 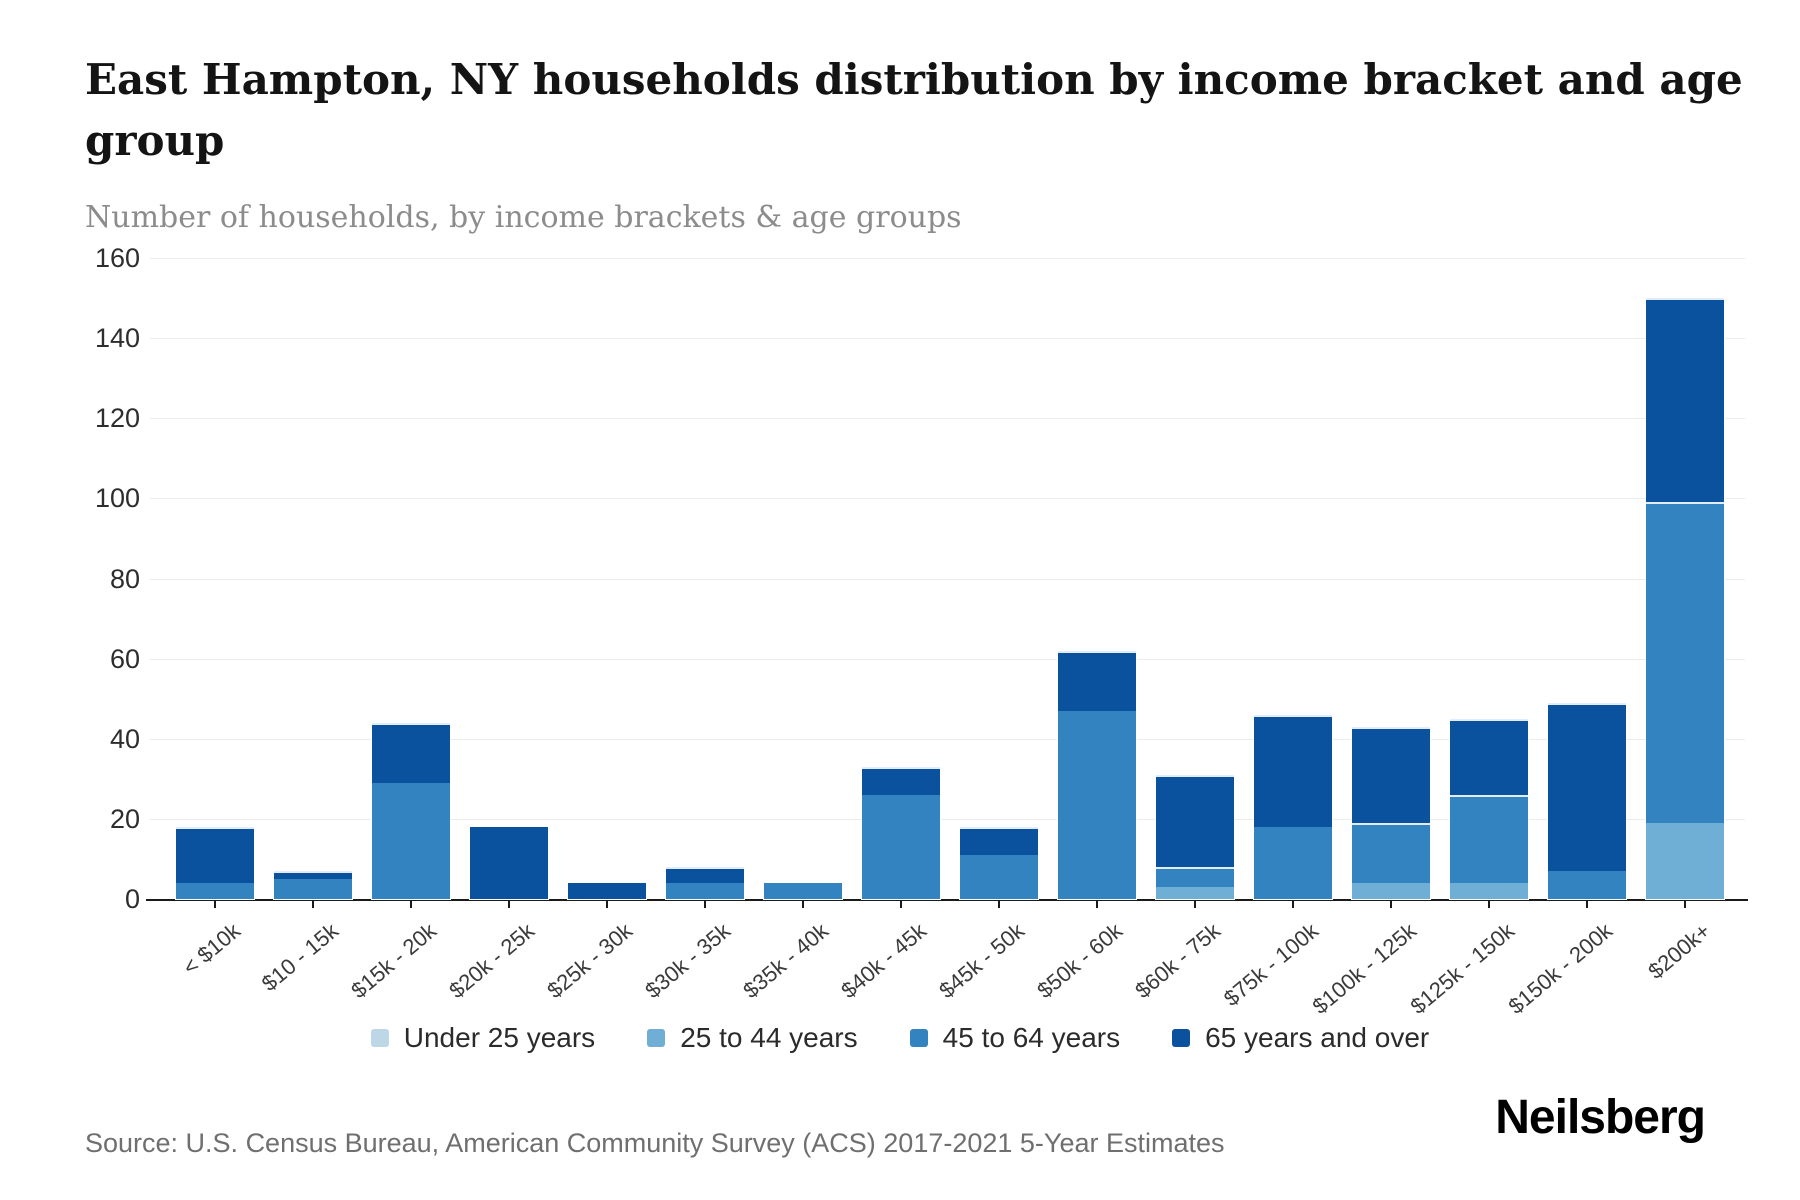 What do you see at coordinates (947, 900) in the screenshot?
I see `x-axis-line` at bounding box center [947, 900].